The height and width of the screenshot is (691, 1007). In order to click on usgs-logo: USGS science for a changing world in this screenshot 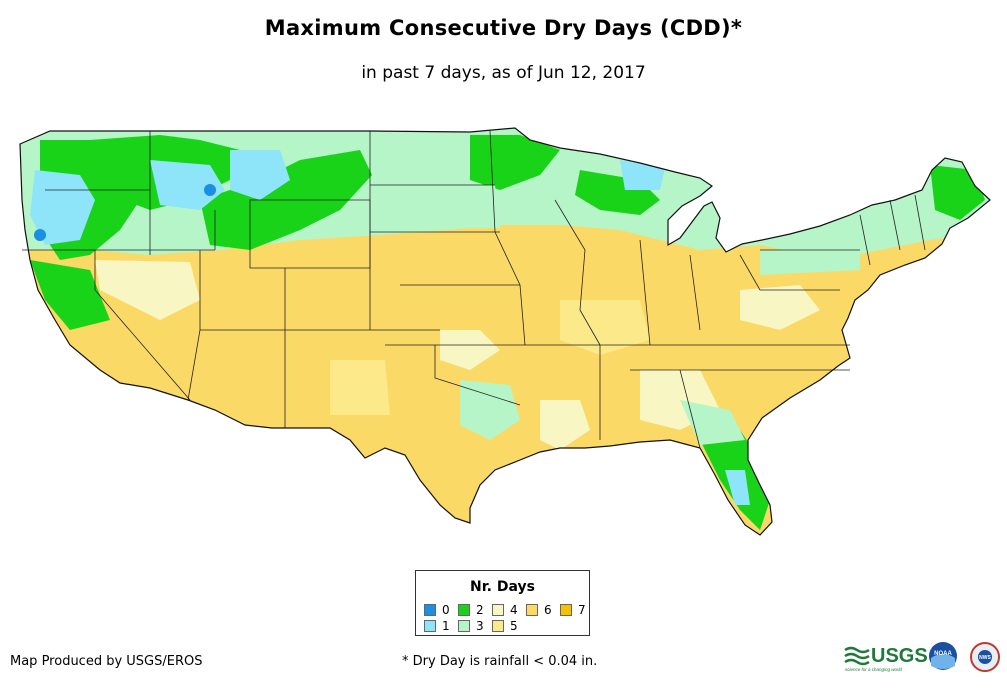, I will do `click(886, 658)`.